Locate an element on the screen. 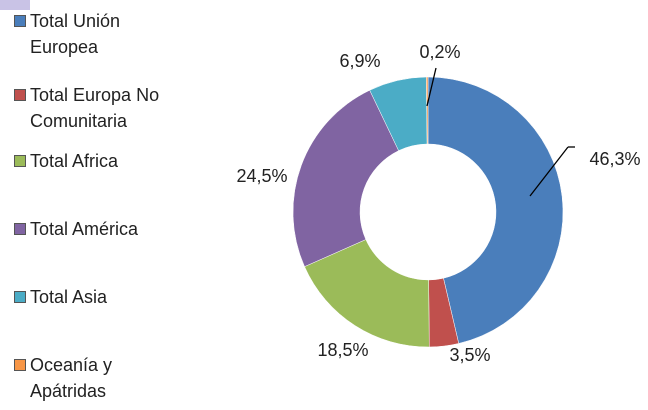 The height and width of the screenshot is (410, 648). data-label: 6,9% is located at coordinates (359, 61).